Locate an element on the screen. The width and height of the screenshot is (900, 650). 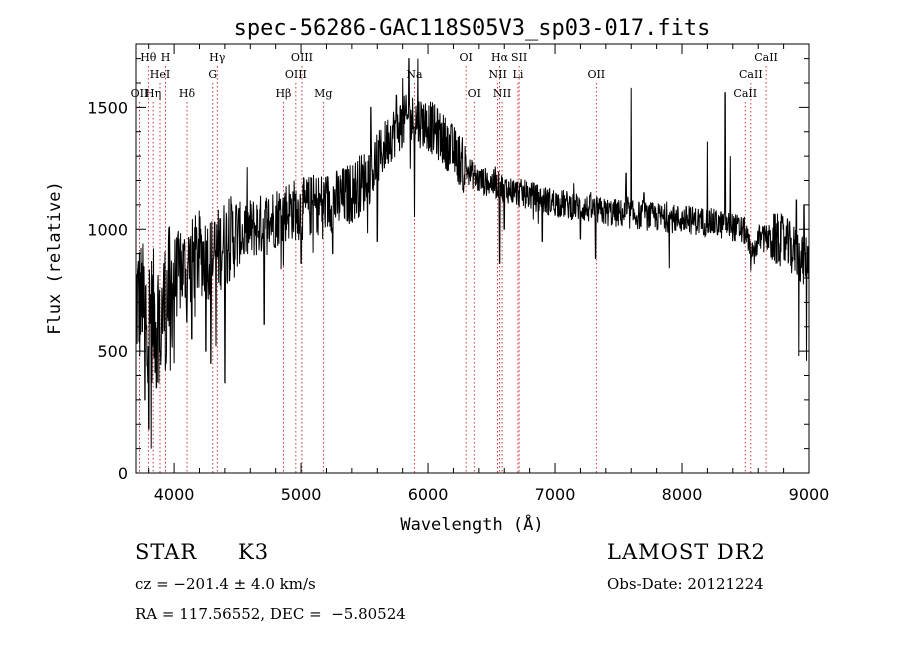
spectral-line-label: Li is located at coordinates (518, 74).